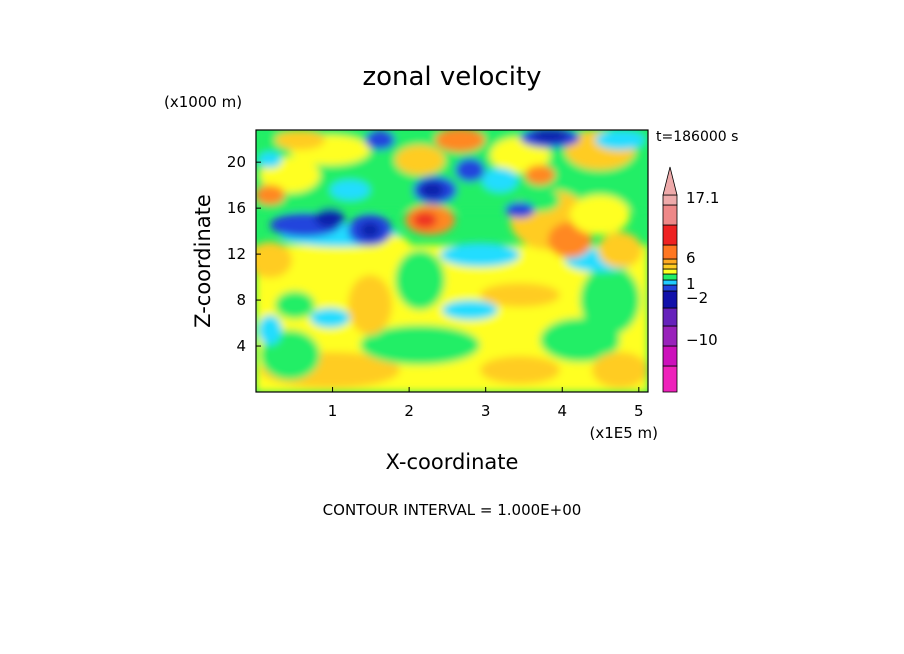 The image size is (904, 654). What do you see at coordinates (451, 77) in the screenshot?
I see `chart-title: zonal velocity` at bounding box center [451, 77].